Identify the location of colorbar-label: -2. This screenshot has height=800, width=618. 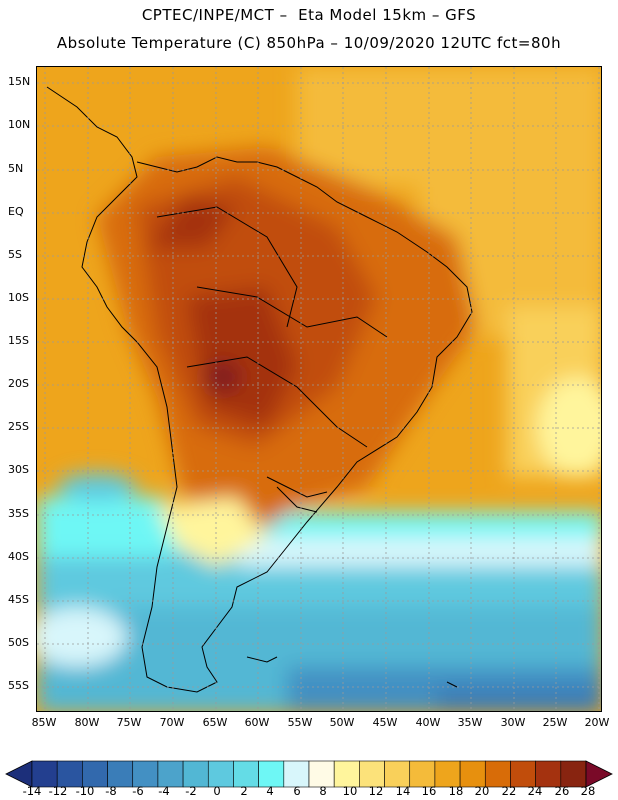
(191, 791).